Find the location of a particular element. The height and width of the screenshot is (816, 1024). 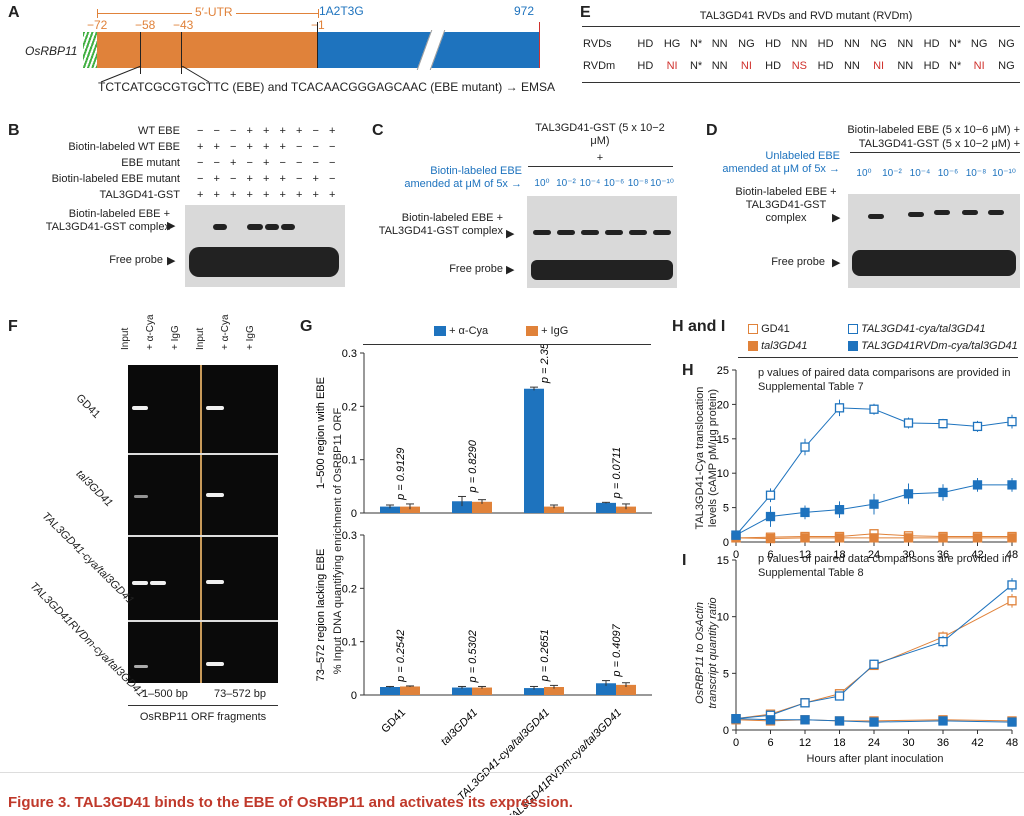

f-row-tal3: tal3GD41 is located at coordinates (94, 489).